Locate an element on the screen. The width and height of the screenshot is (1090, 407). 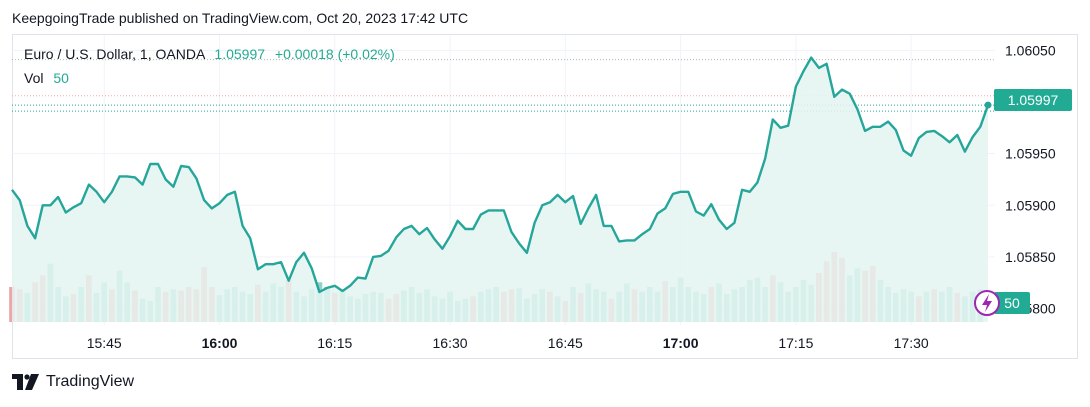
y-tick-label: 1.06050 is located at coordinates (1030, 50).